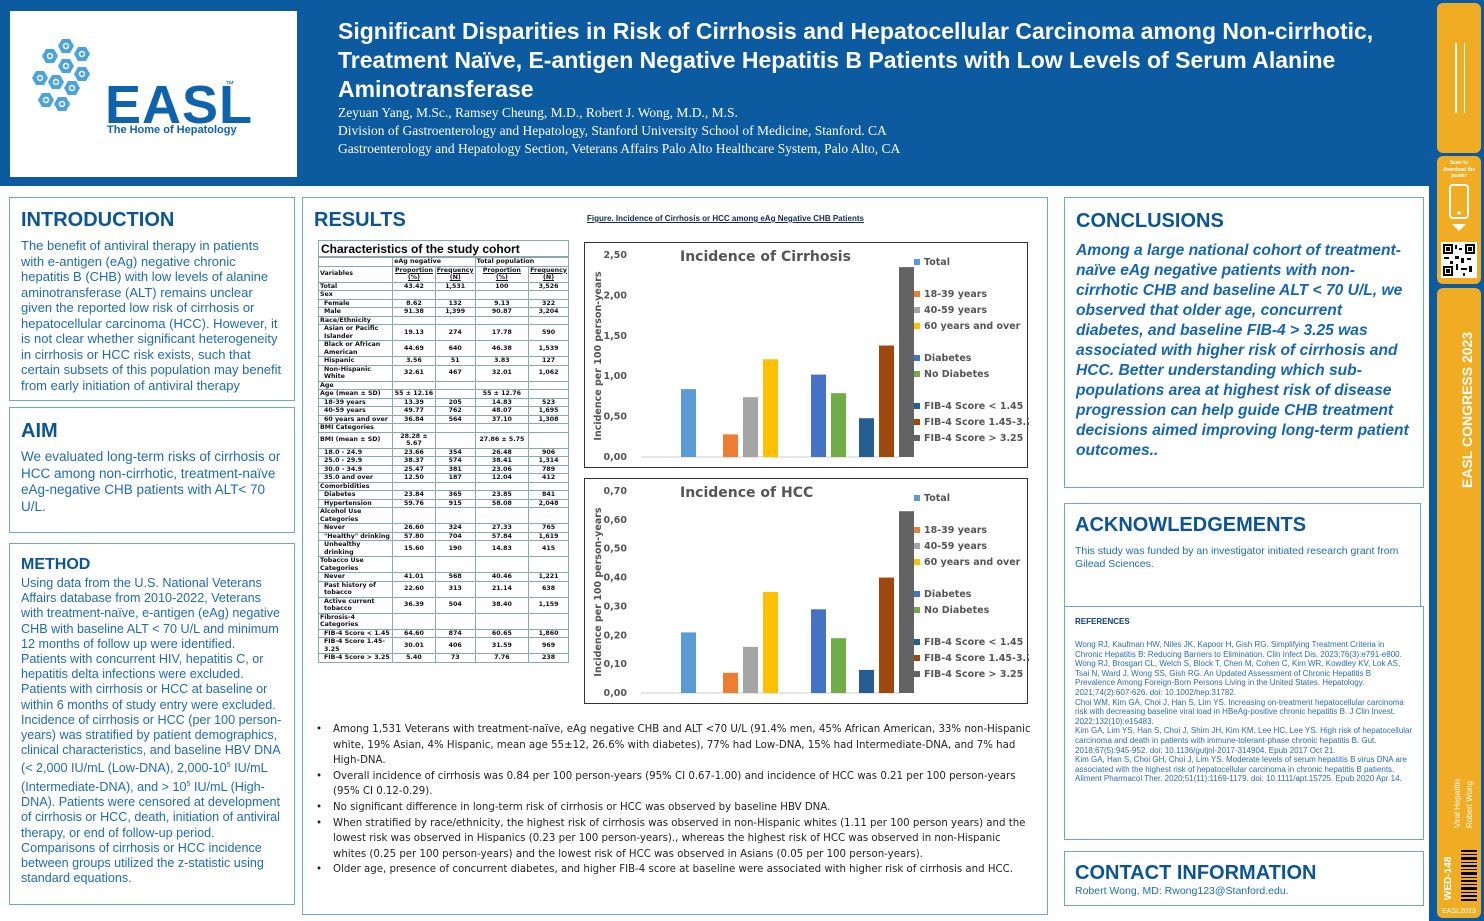 Image resolution: width=1484 pixels, height=921 pixels. I want to click on table-cell: 36.39, so click(414, 605).